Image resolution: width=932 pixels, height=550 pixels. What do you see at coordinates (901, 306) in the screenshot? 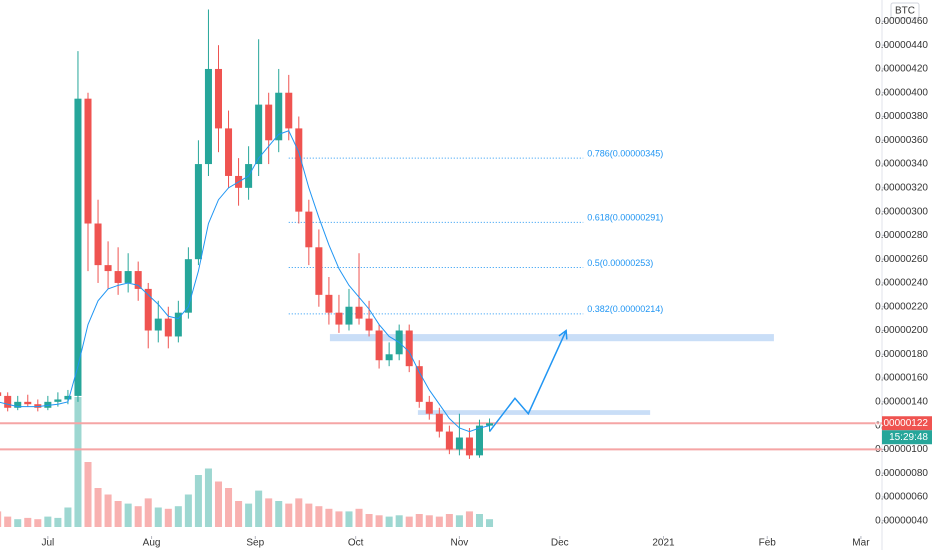
I see `y-tick-label: 0.00000220` at bounding box center [901, 306].